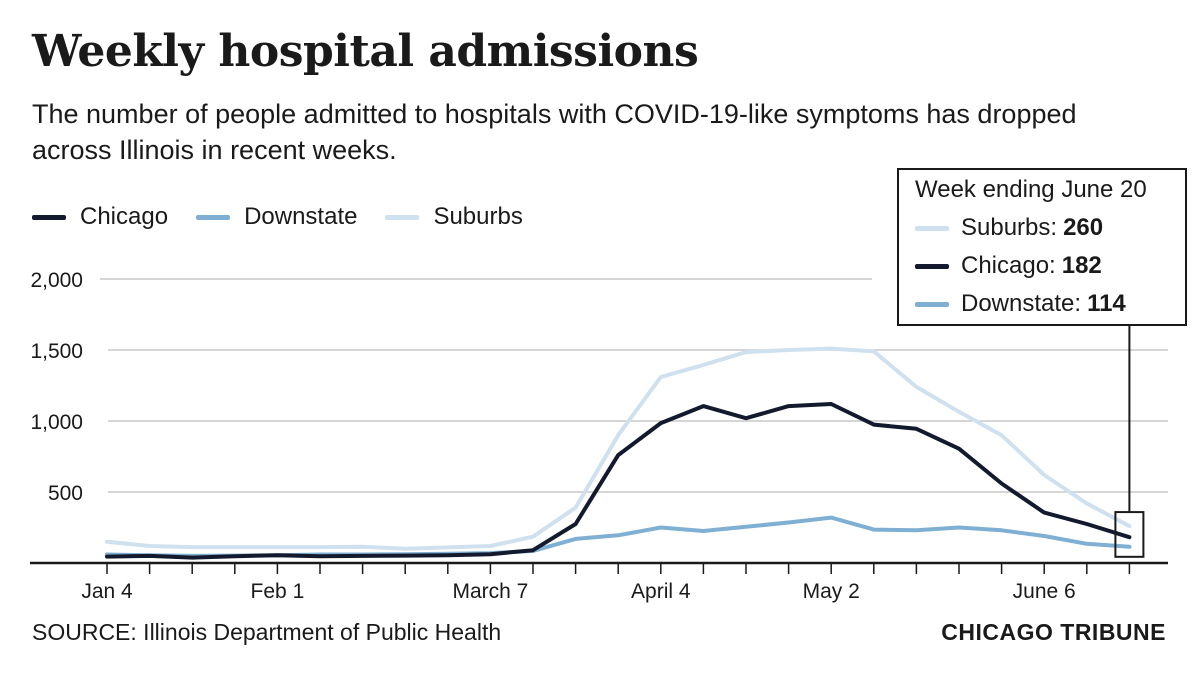 The image size is (1200, 675). What do you see at coordinates (932, 304) in the screenshot?
I see `callout-swatch-downstate` at bounding box center [932, 304].